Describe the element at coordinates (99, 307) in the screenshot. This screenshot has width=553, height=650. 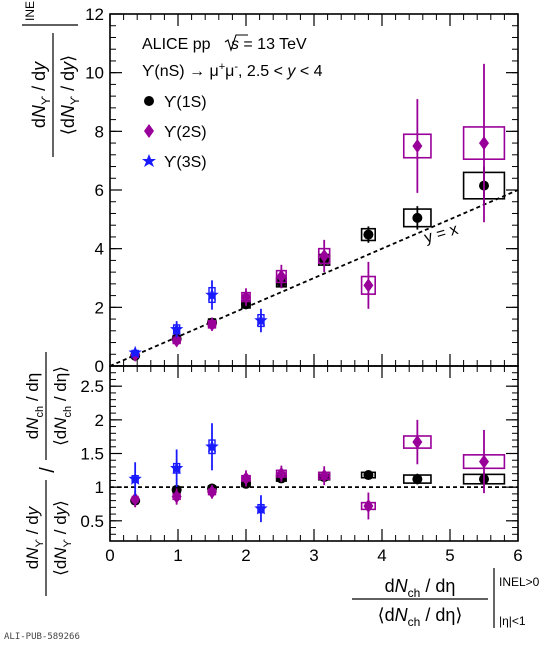
I see `top-y-tick-label: 2` at that location.